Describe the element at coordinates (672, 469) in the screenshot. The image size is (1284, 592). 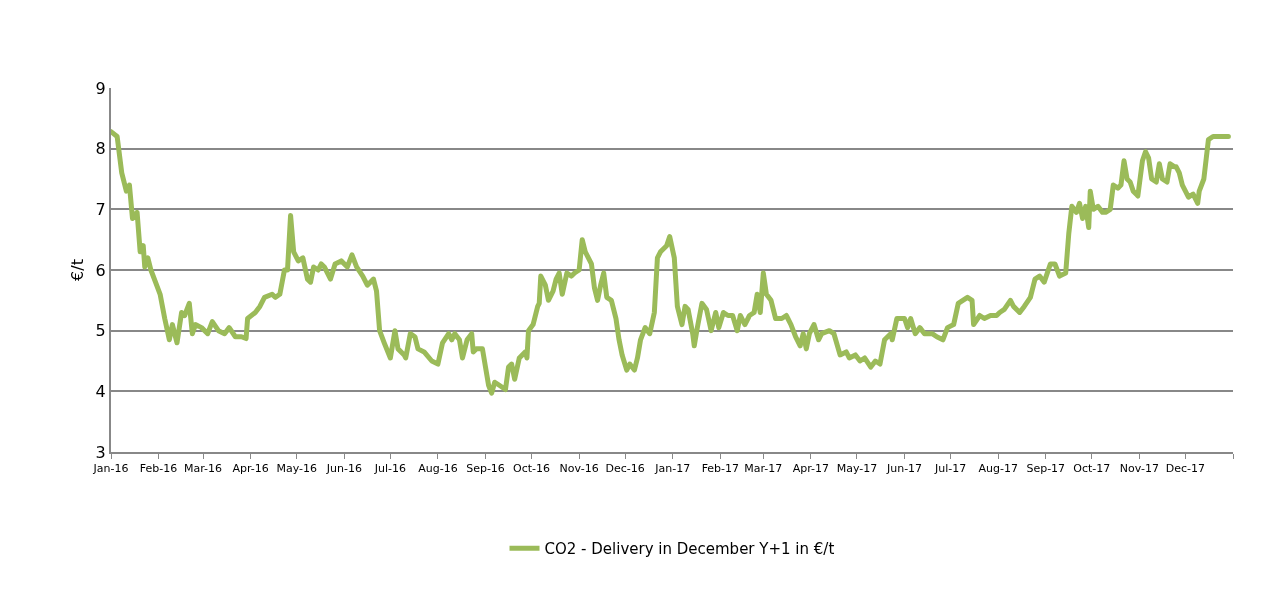
I see `x-tick-label: Jan-17` at that location.